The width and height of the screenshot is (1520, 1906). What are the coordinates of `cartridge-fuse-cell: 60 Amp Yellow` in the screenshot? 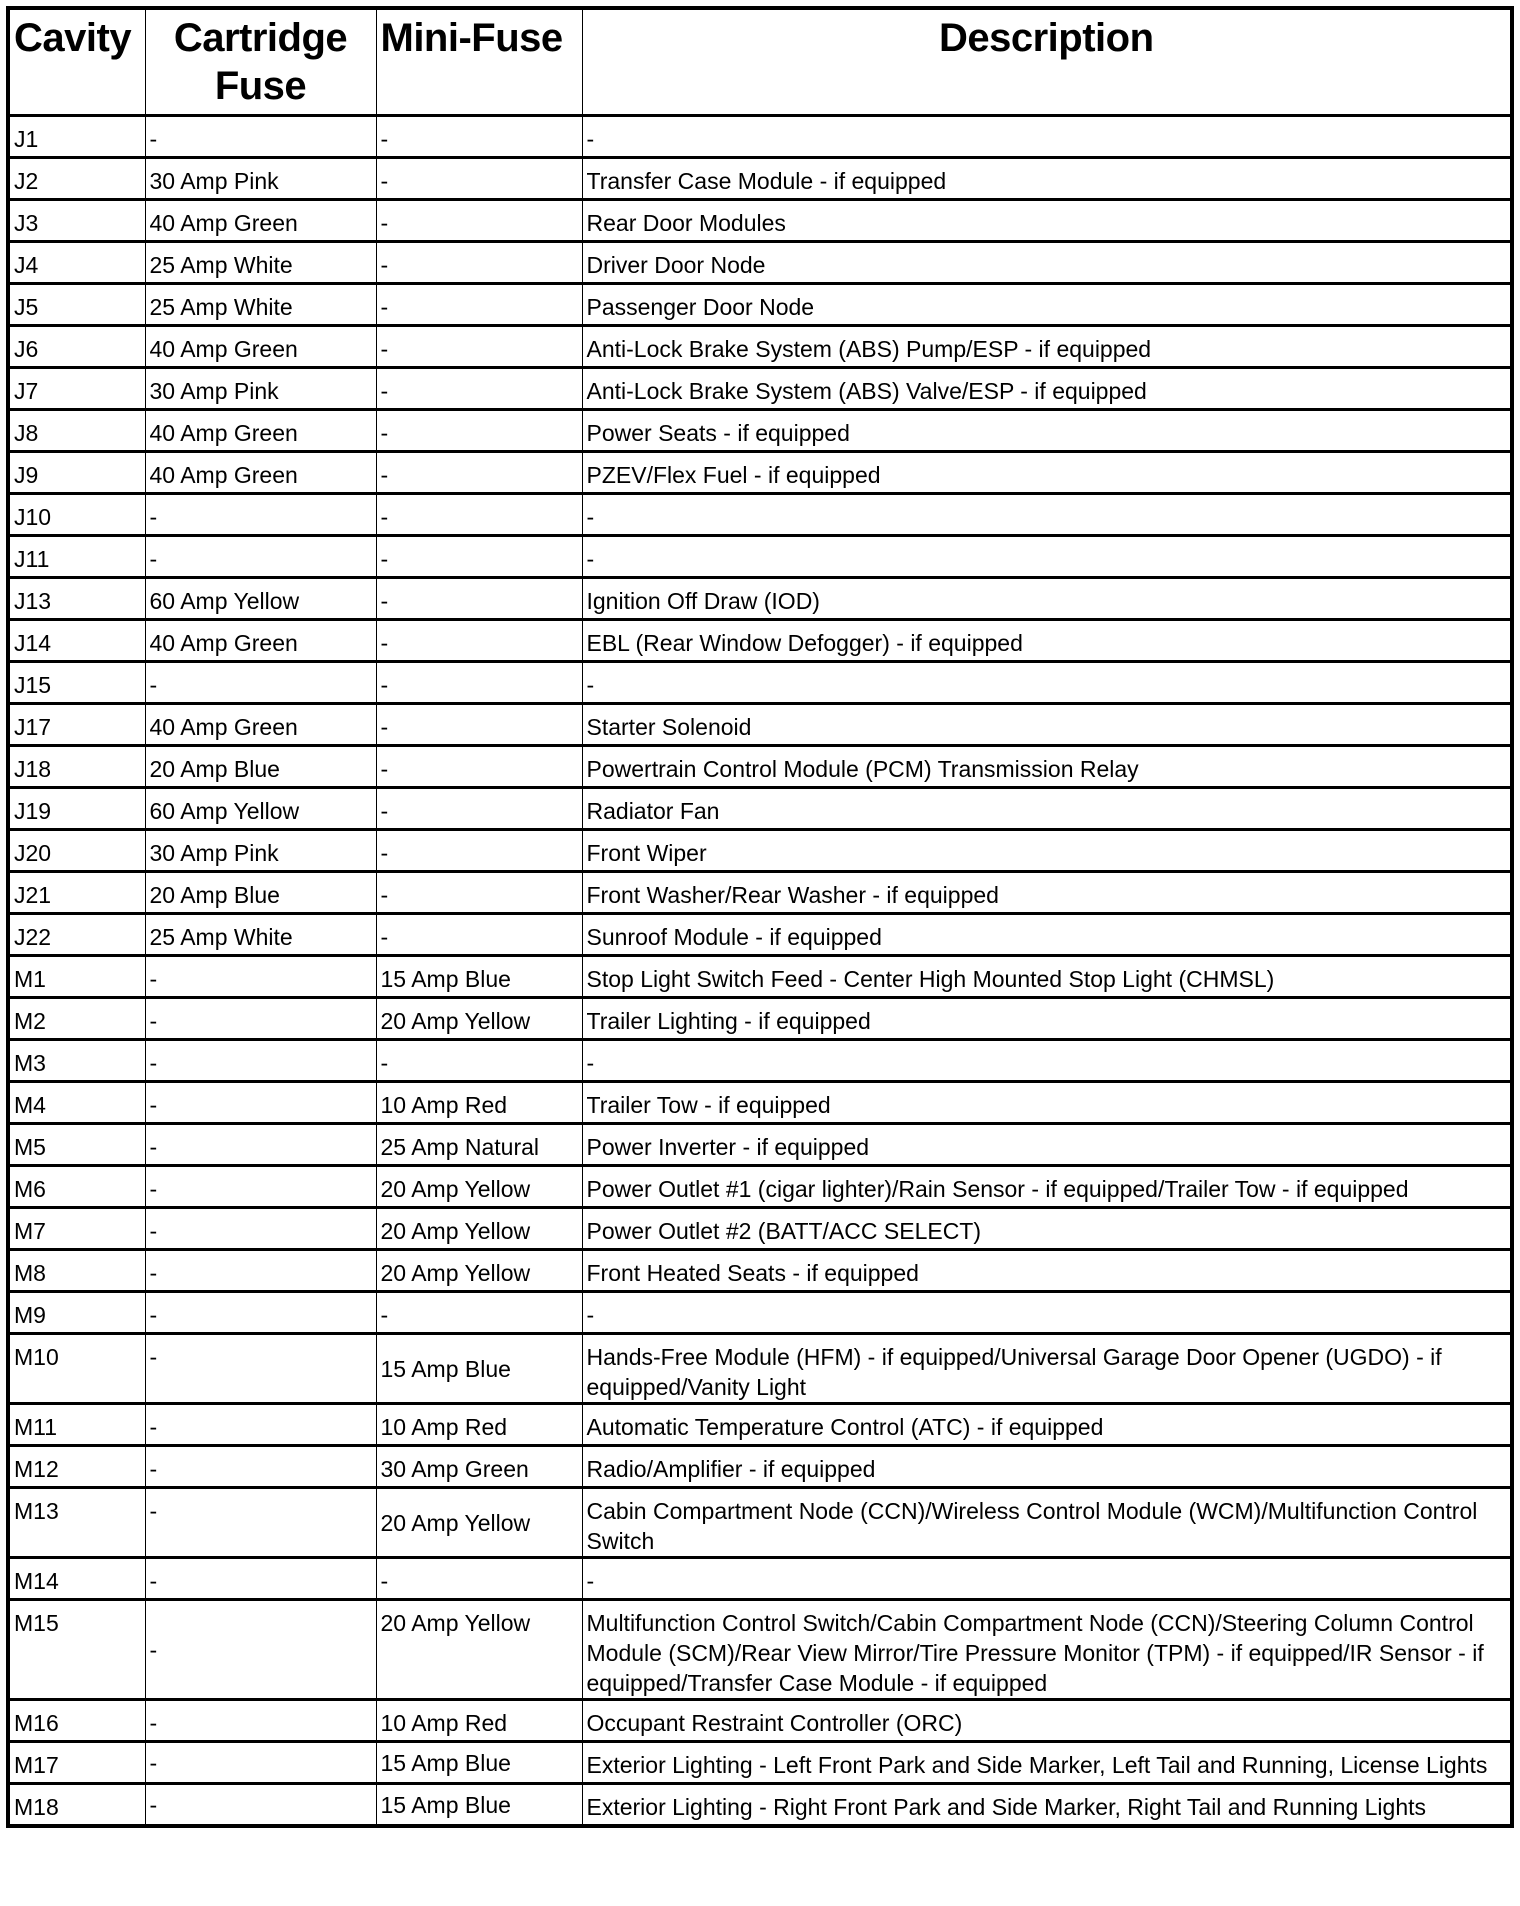 It's located at (260, 808).